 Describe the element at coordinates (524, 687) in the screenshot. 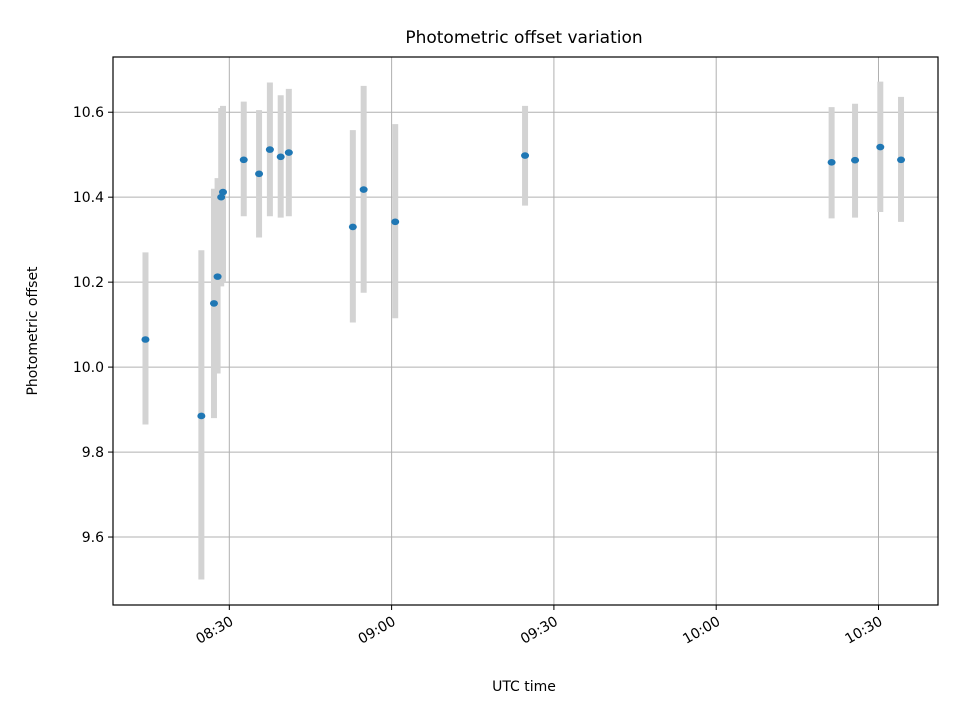

I see `x-axis-label: UTC time` at that location.